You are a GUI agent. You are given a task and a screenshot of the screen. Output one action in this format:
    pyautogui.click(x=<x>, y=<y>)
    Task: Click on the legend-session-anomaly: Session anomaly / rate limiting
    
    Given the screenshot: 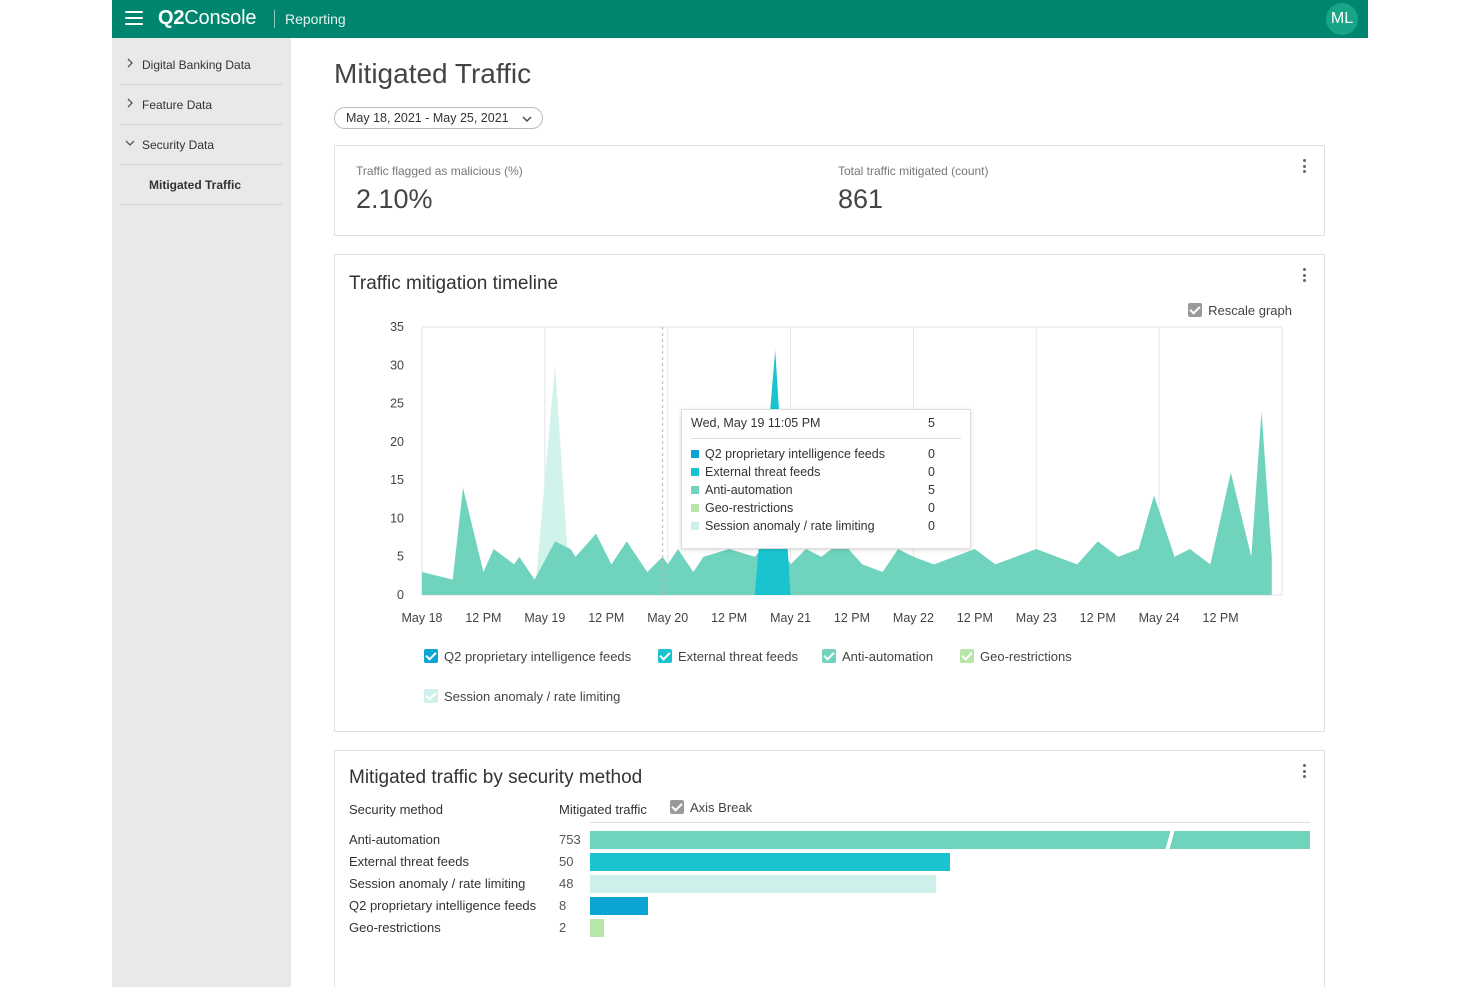 What is the action you would take?
    pyautogui.click(x=522, y=696)
    